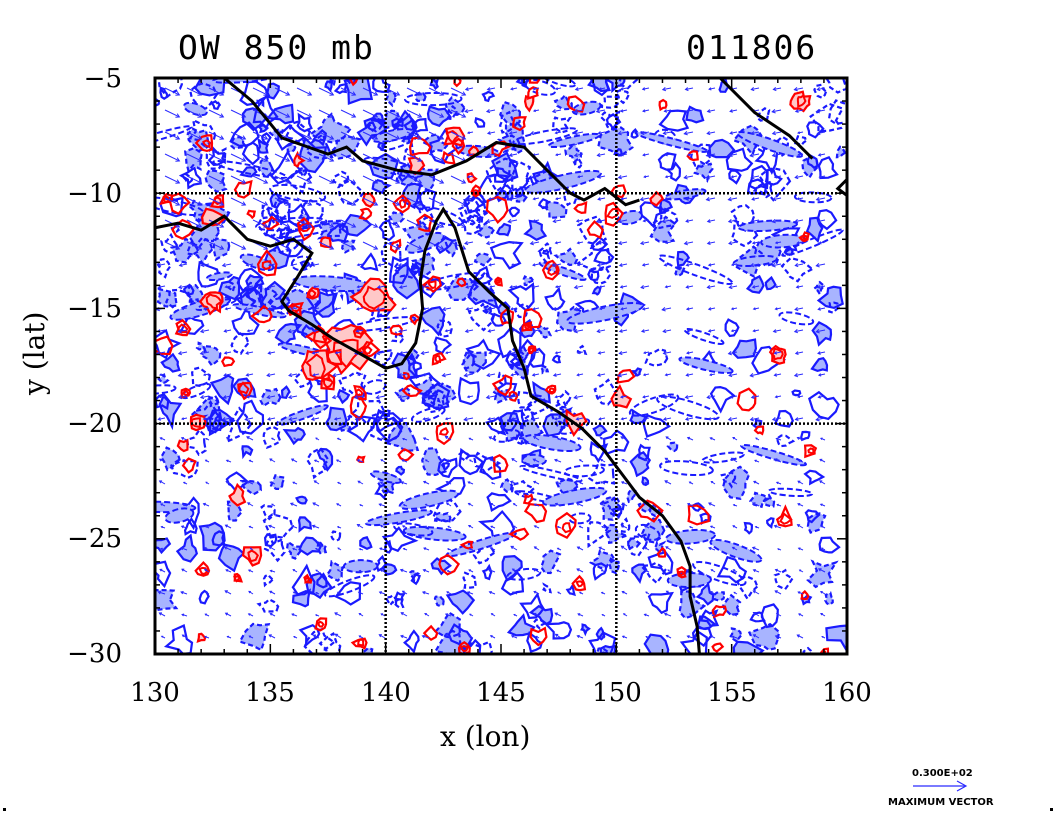 The image size is (1056, 814). What do you see at coordinates (94, 424) in the screenshot?
I see `y-tick-label: −20` at bounding box center [94, 424].